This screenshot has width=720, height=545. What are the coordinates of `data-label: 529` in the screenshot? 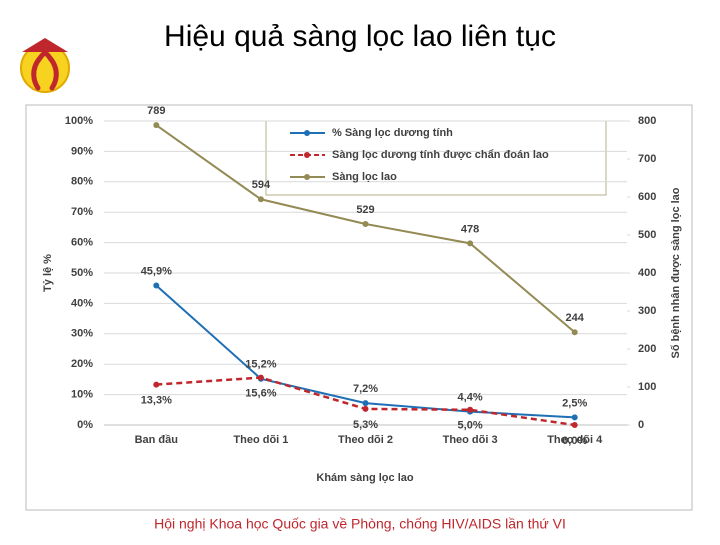 It's located at (365, 210).